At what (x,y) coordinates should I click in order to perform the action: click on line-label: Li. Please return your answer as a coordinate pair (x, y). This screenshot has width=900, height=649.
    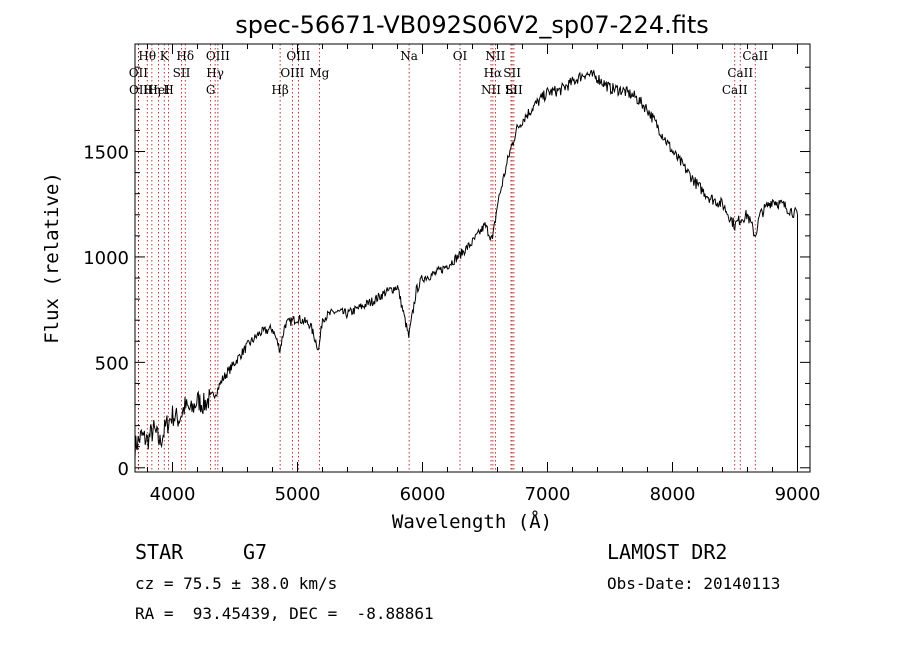
    Looking at the image, I should click on (511, 90).